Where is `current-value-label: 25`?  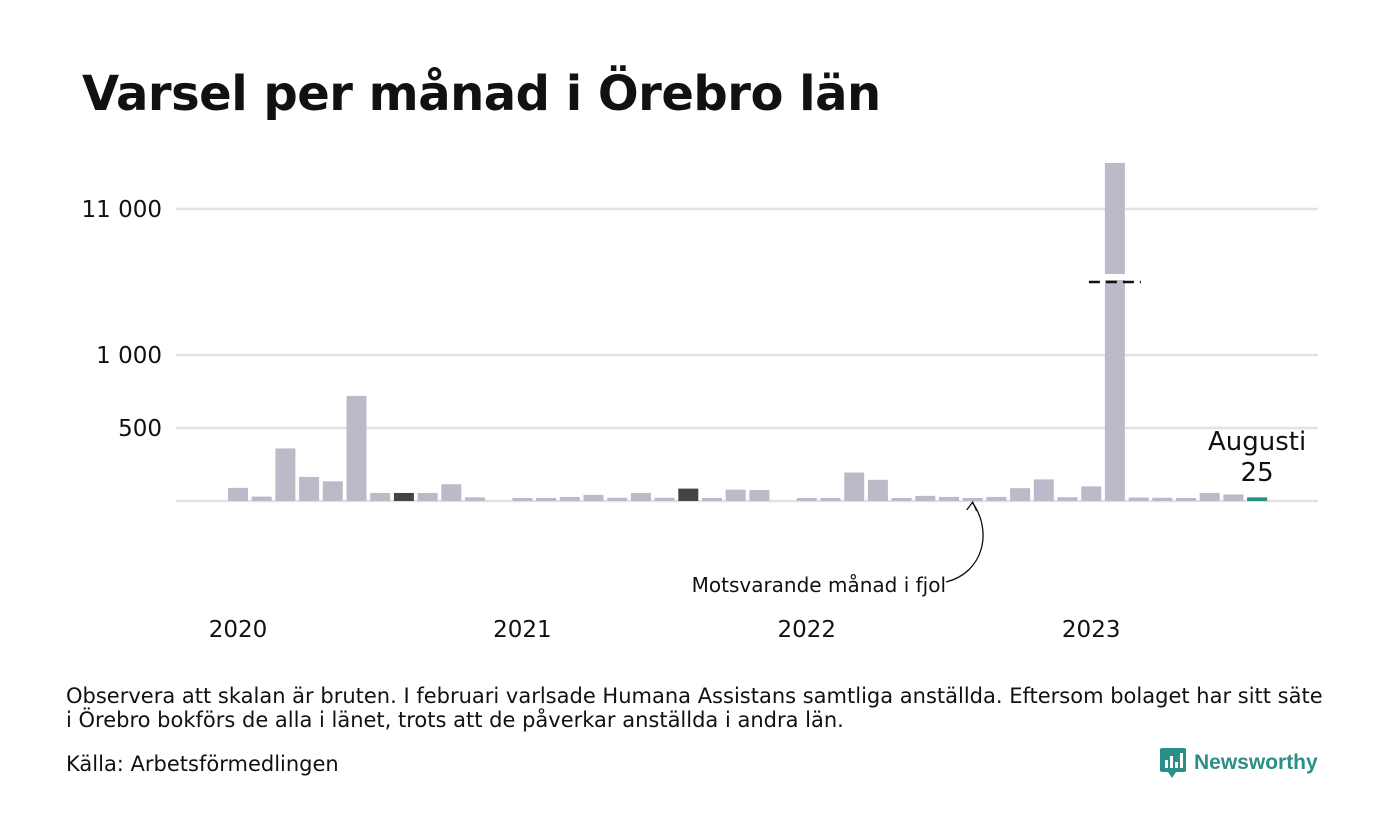
current-value-label: 25 is located at coordinates (1257, 473).